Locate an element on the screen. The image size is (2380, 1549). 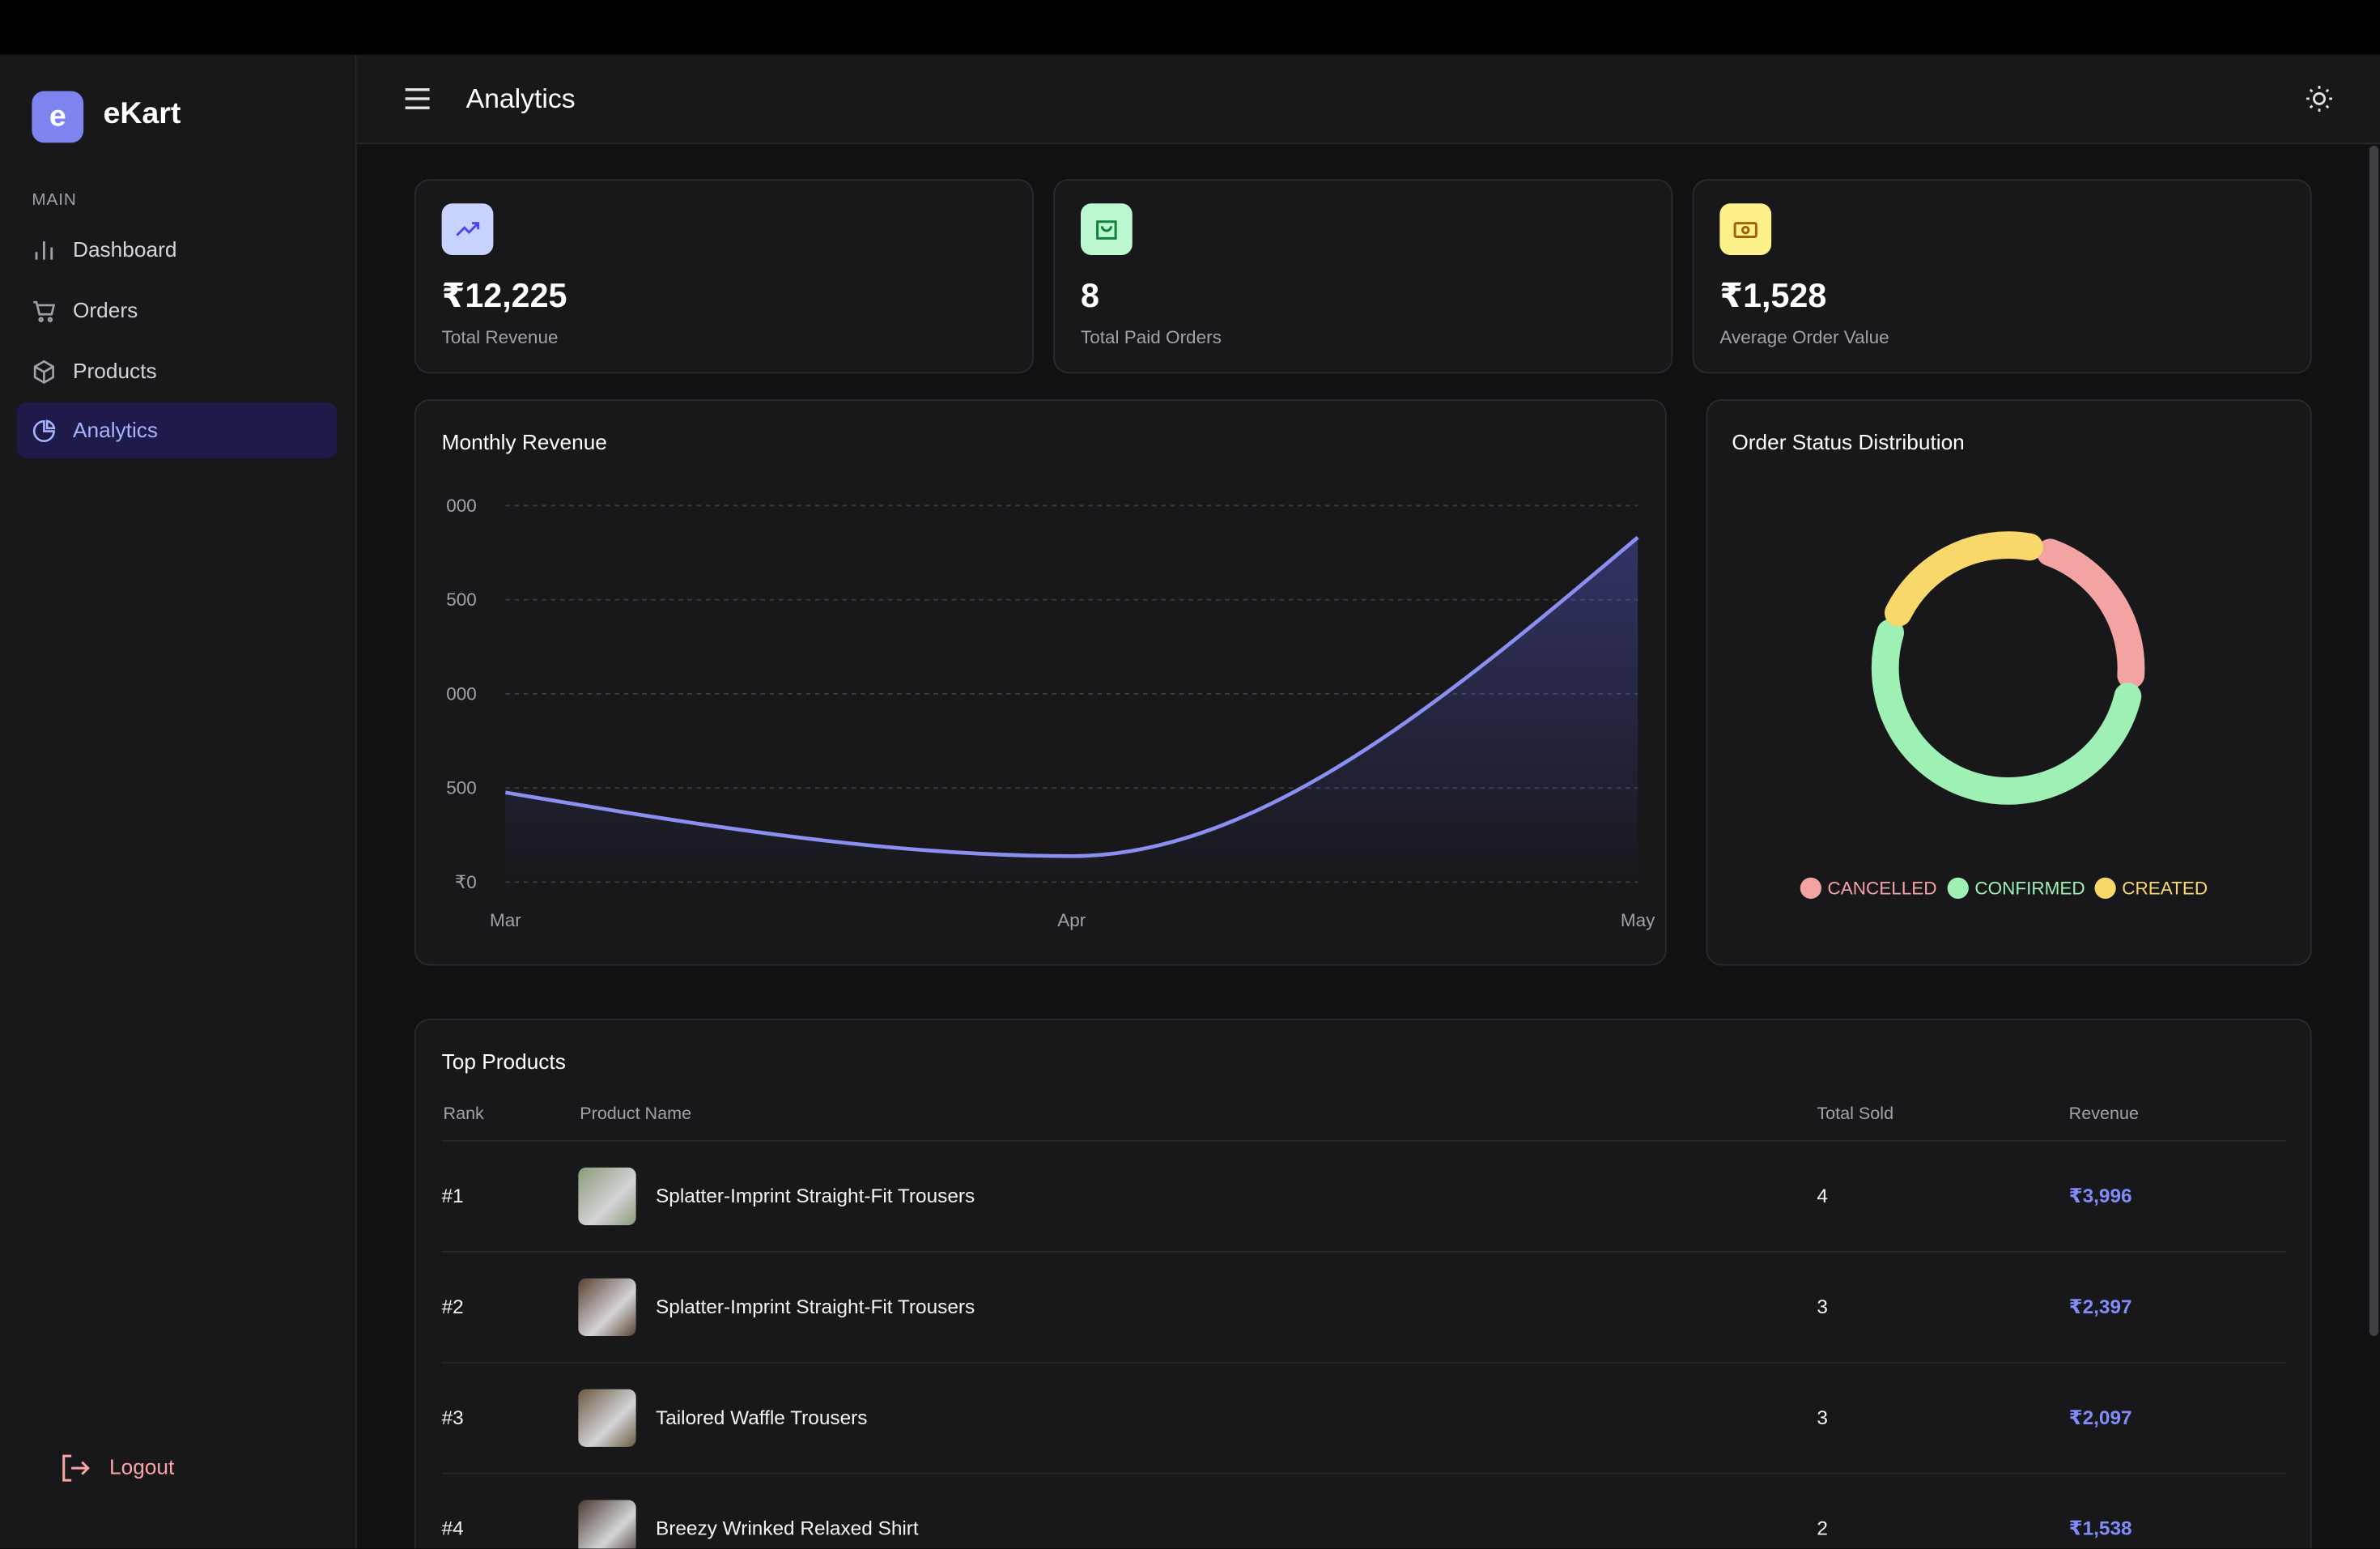
chart-title: Order Status Distribution is located at coordinates (1848, 442).